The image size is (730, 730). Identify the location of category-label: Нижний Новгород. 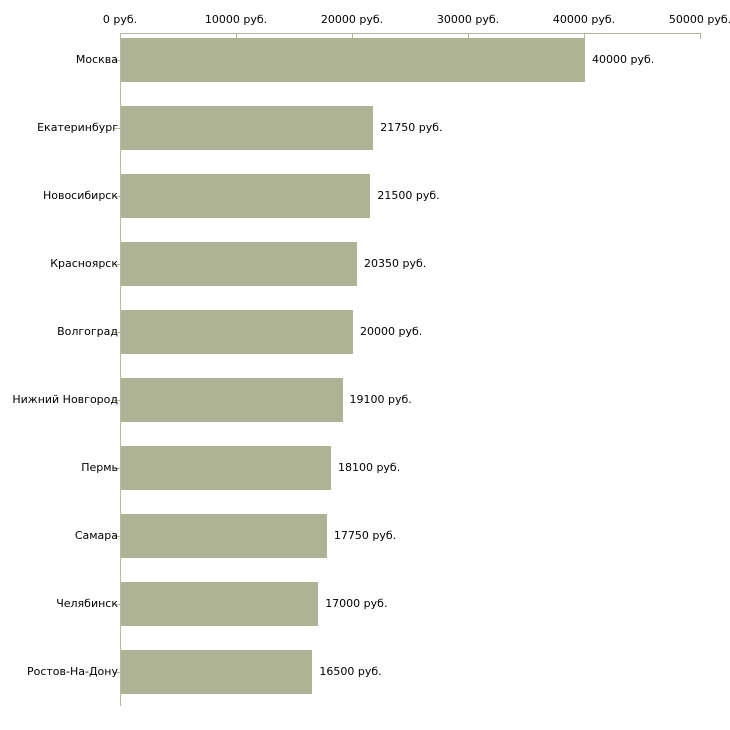
(65, 399).